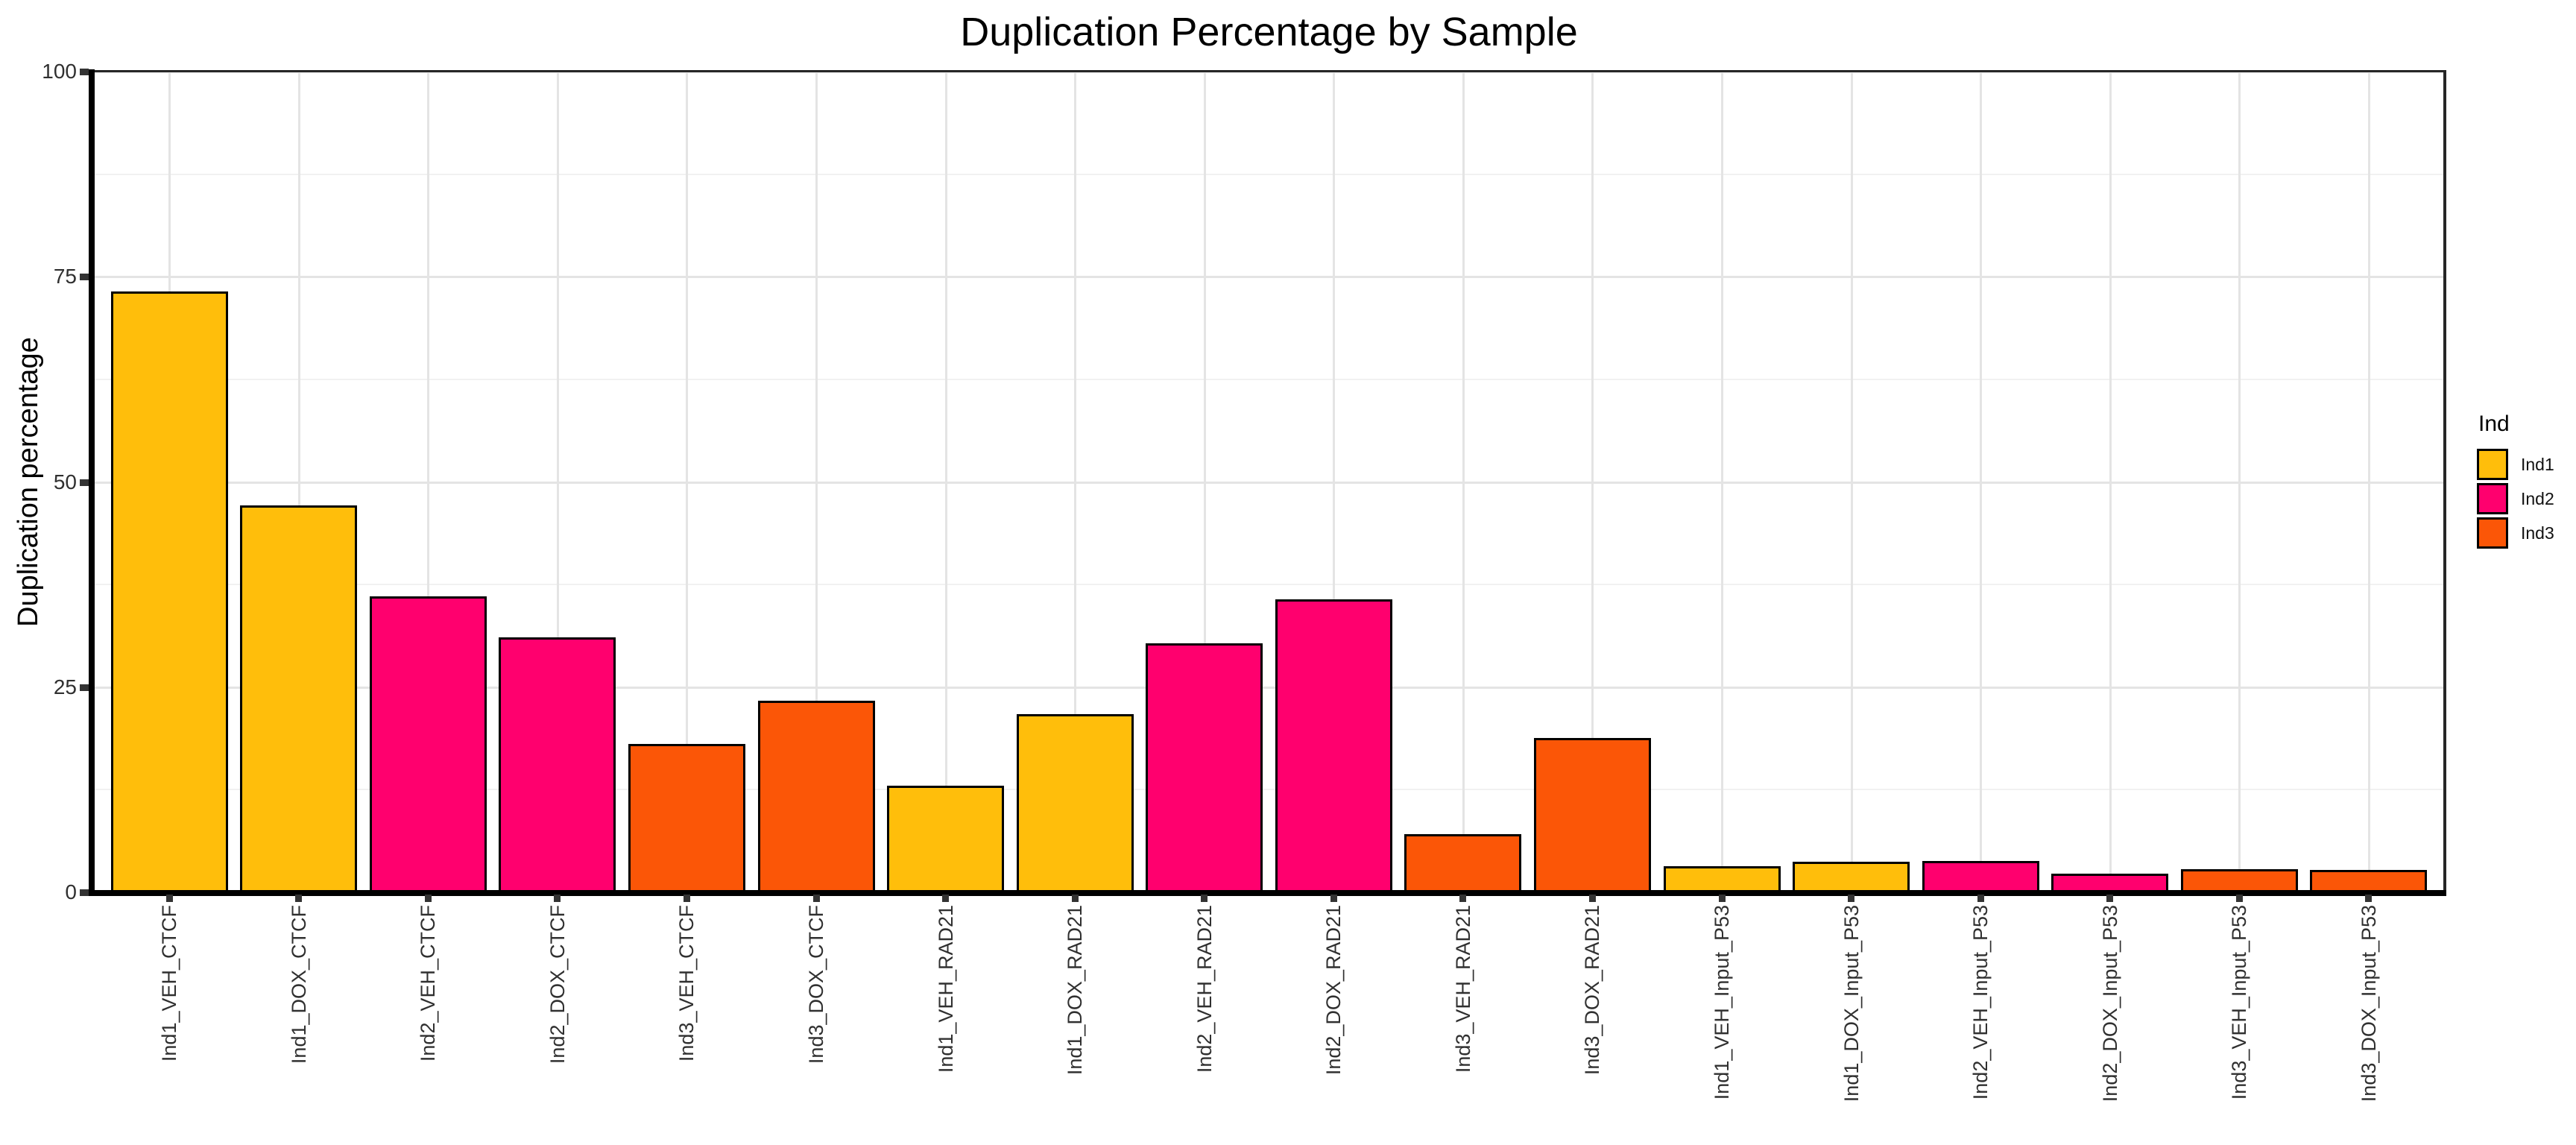 This screenshot has width=2576, height=1145. I want to click on bar-Ind2_VEH_CTCF, so click(428, 744).